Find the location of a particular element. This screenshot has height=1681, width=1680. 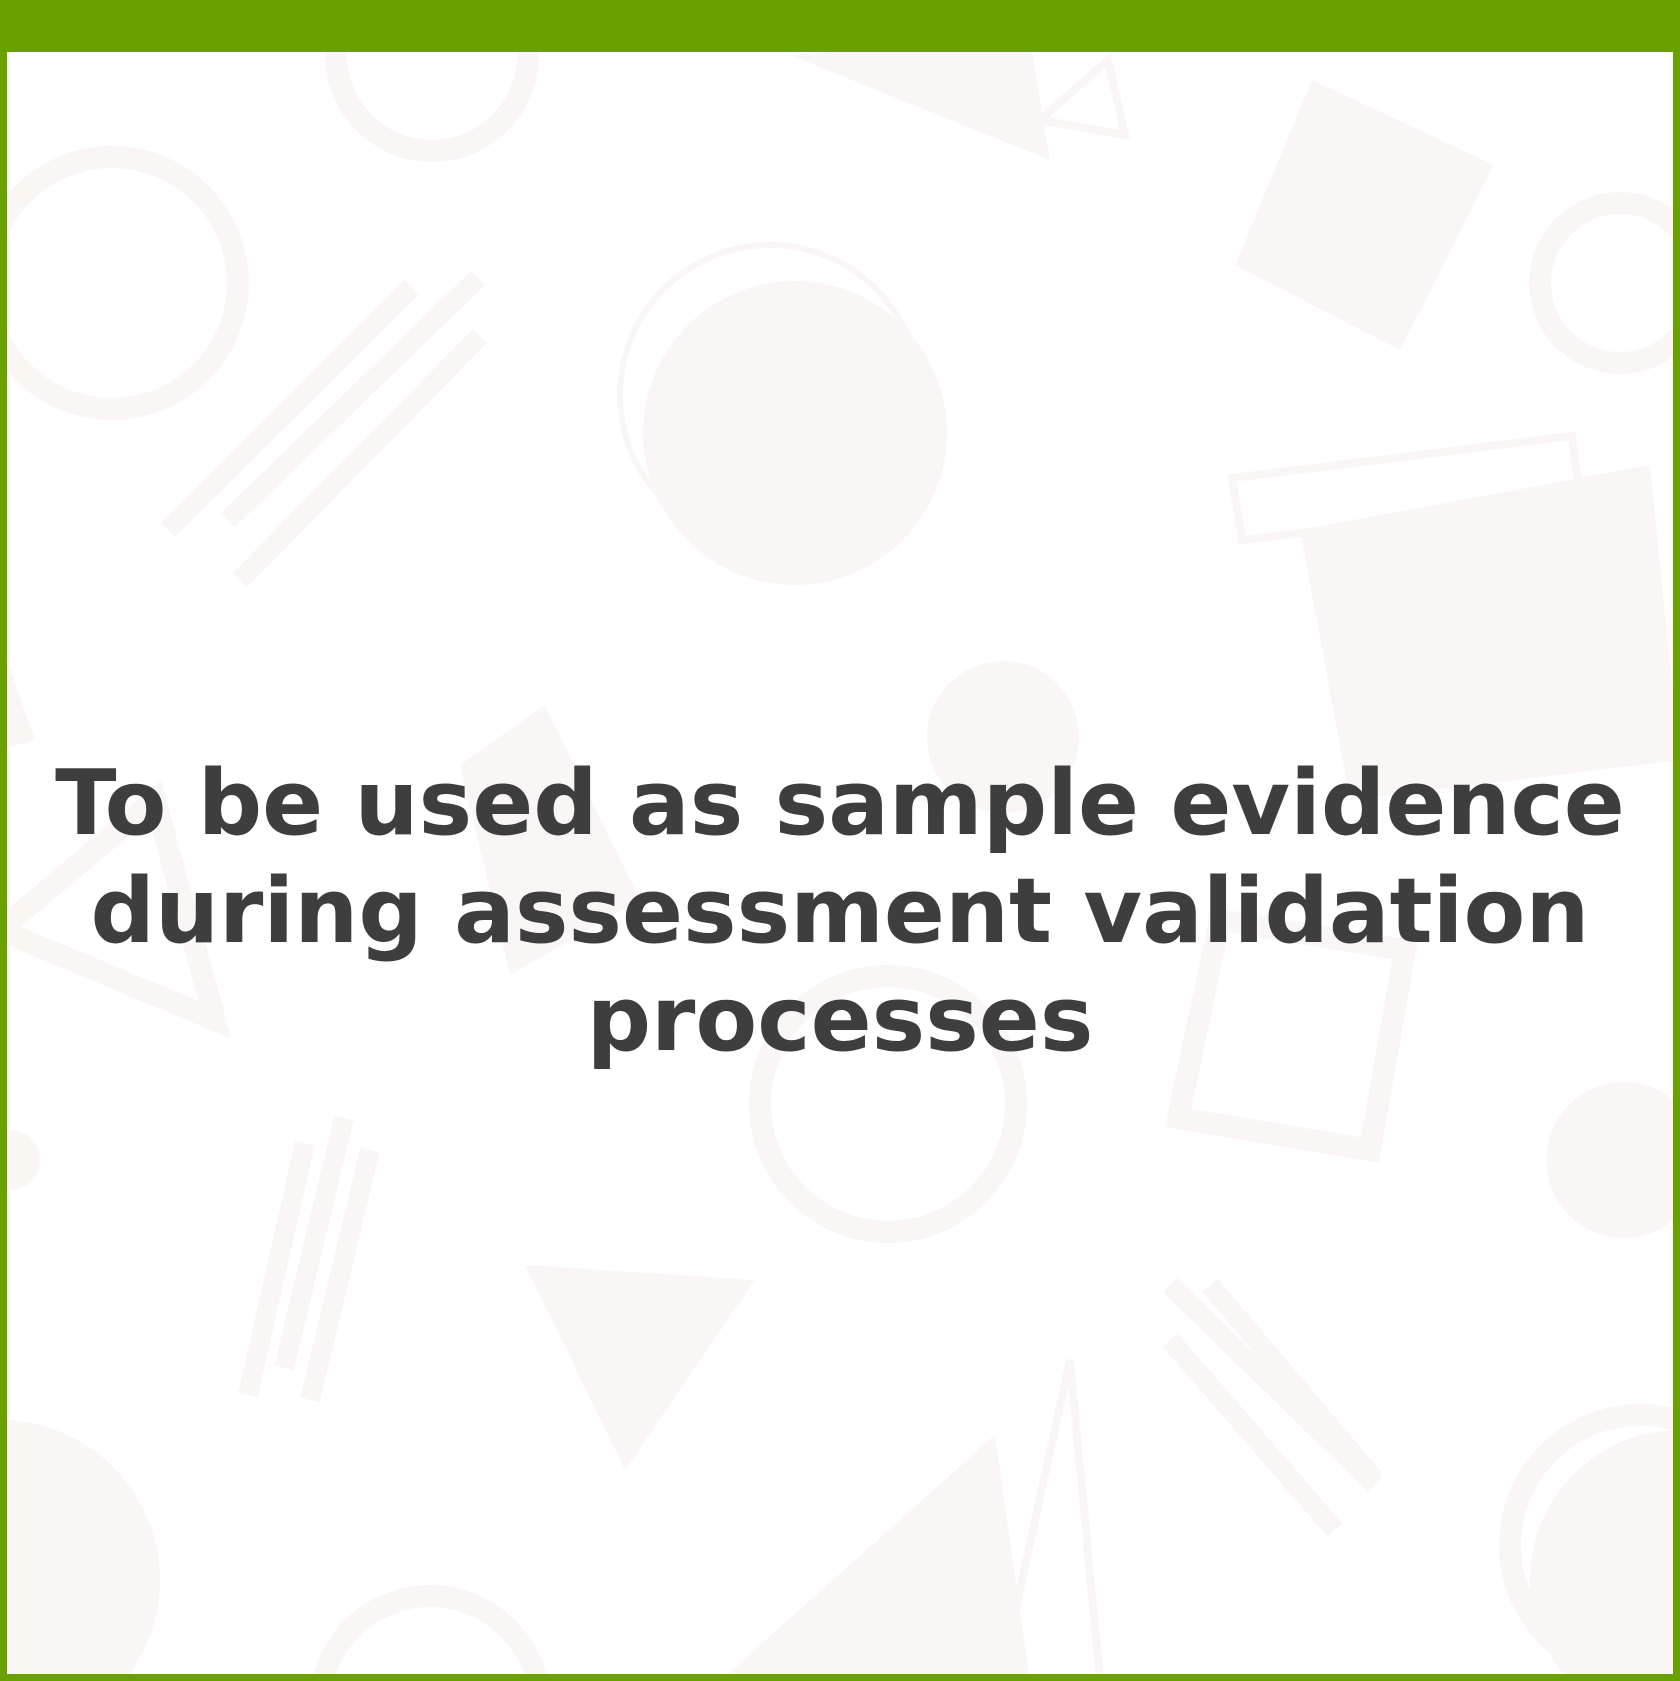

notice-line: during assessment validation is located at coordinates (840, 911).